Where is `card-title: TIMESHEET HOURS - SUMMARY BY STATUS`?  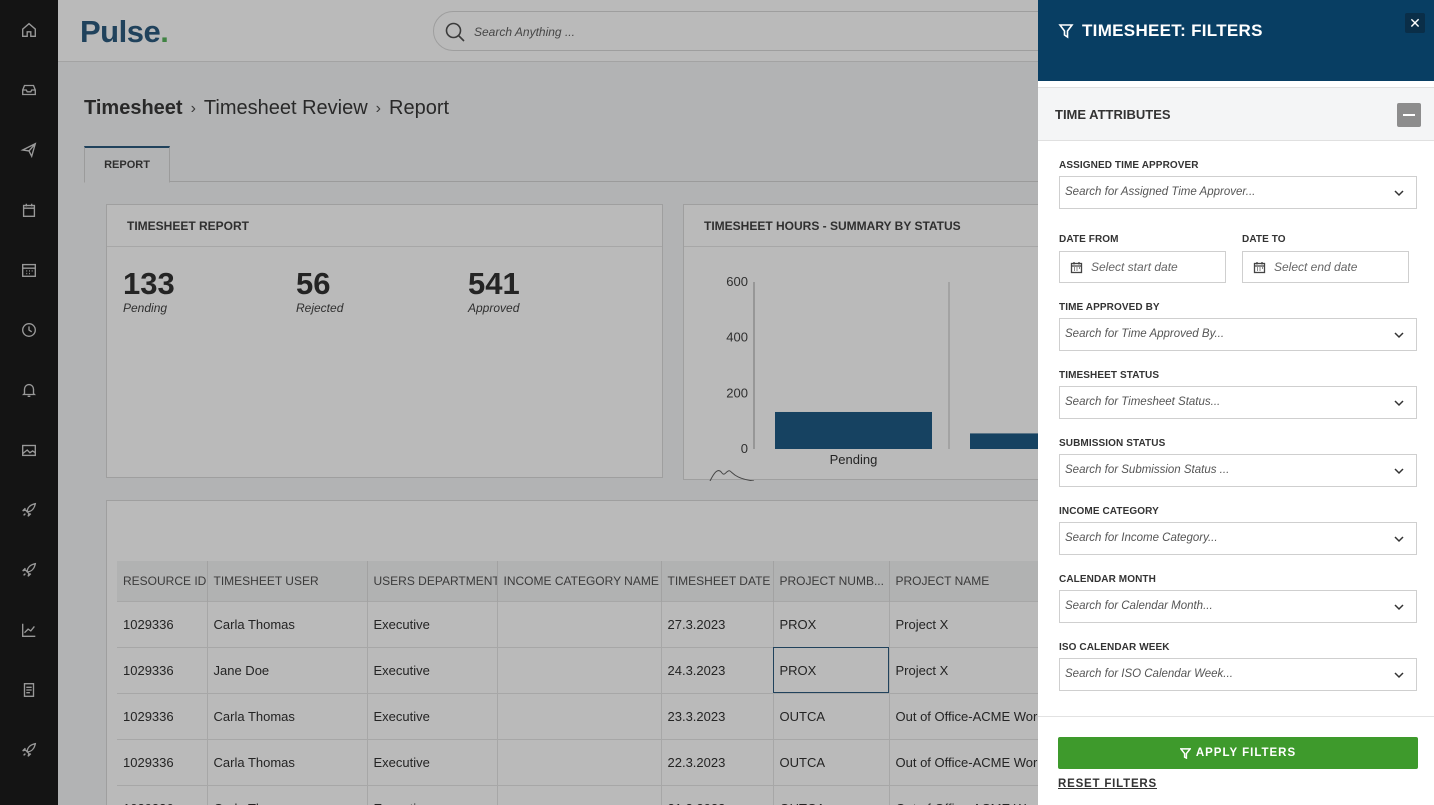
card-title: TIMESHEET HOURS - SUMMARY BY STATUS is located at coordinates (893, 226).